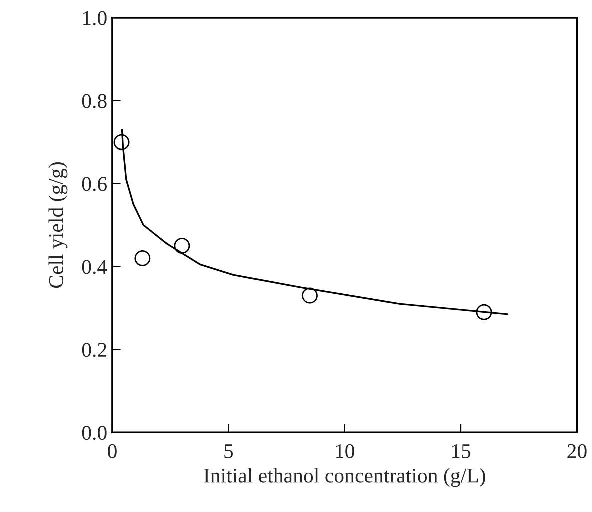  I want to click on x-tick-label: 20, so click(577, 451).